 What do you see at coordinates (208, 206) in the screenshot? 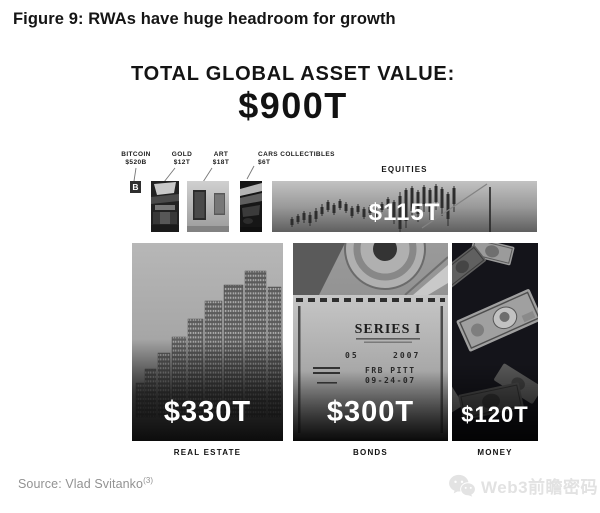
I see `art-photo` at bounding box center [208, 206].